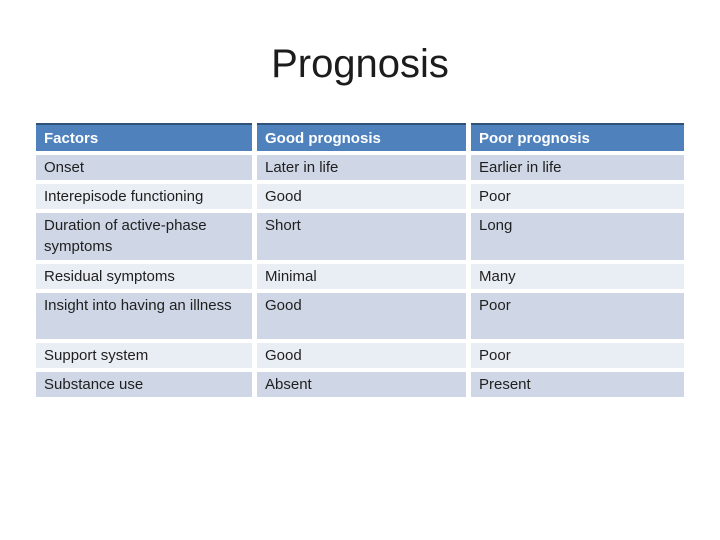 The image size is (720, 540). I want to click on cell-good: Minimal, so click(361, 276).